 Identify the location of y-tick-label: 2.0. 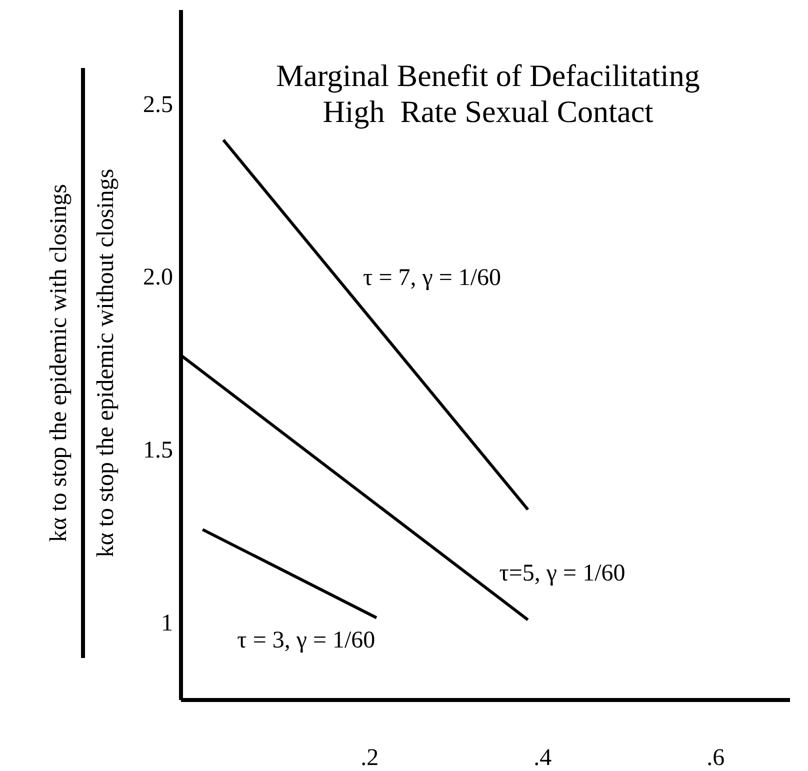
(158, 277).